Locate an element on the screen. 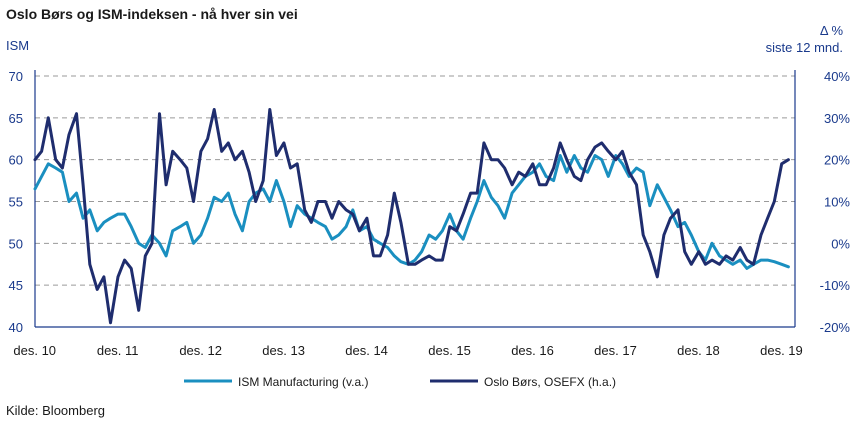  x-tick-label: des. 19 is located at coordinates (781, 350).